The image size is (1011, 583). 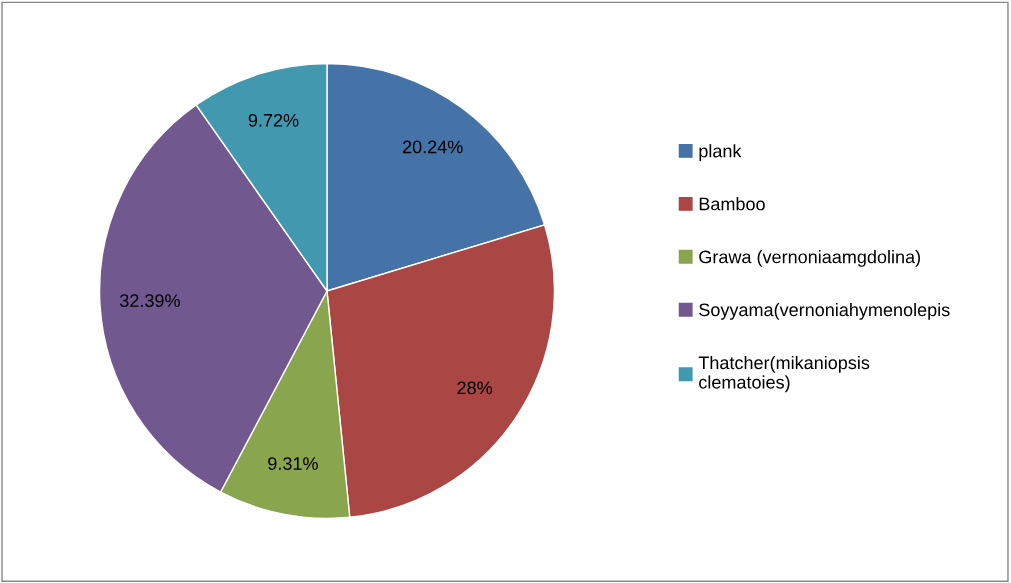 I want to click on data-label: 32.39%, so click(x=150, y=301).